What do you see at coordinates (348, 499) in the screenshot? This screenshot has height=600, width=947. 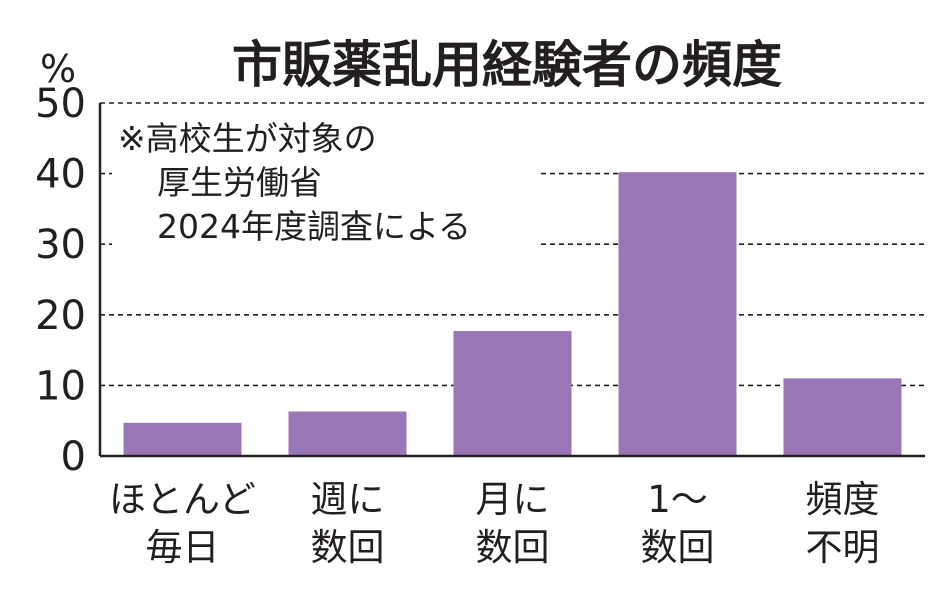 I see `x-category-label: 週に` at bounding box center [348, 499].